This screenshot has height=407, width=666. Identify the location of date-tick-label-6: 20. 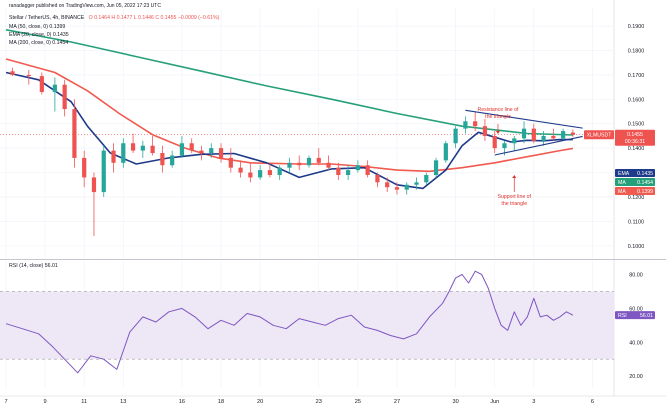
(260, 402).